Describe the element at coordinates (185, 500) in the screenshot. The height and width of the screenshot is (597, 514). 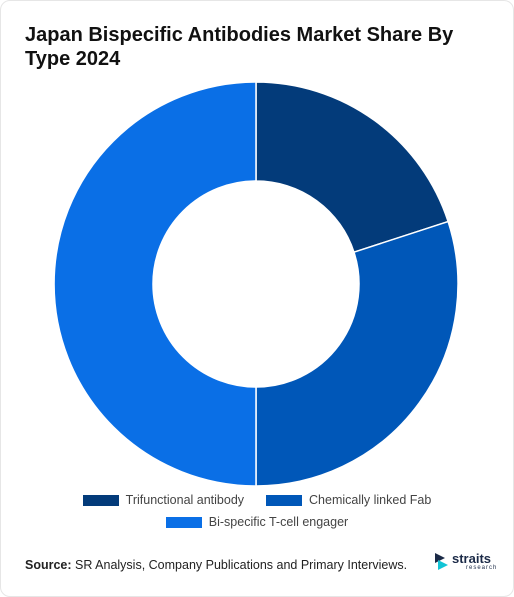
I see `legend-label-trifunctional: Trifunctional antibody` at that location.